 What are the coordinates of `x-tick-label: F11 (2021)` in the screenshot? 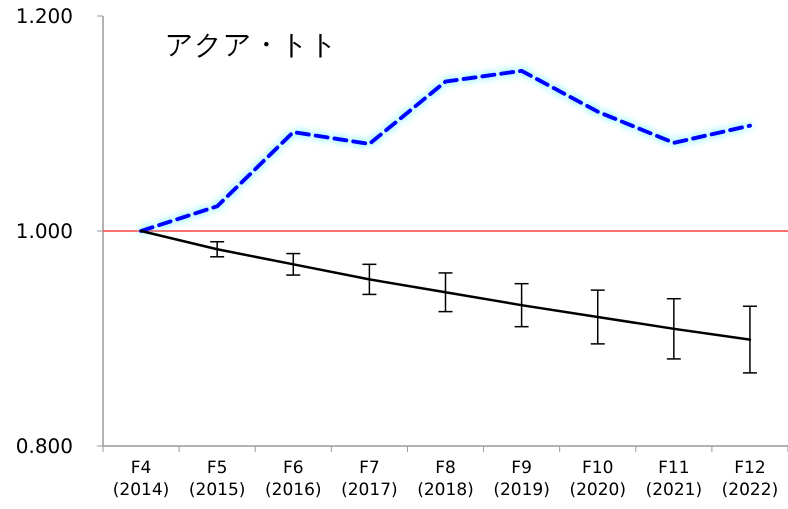 It's located at (674, 479).